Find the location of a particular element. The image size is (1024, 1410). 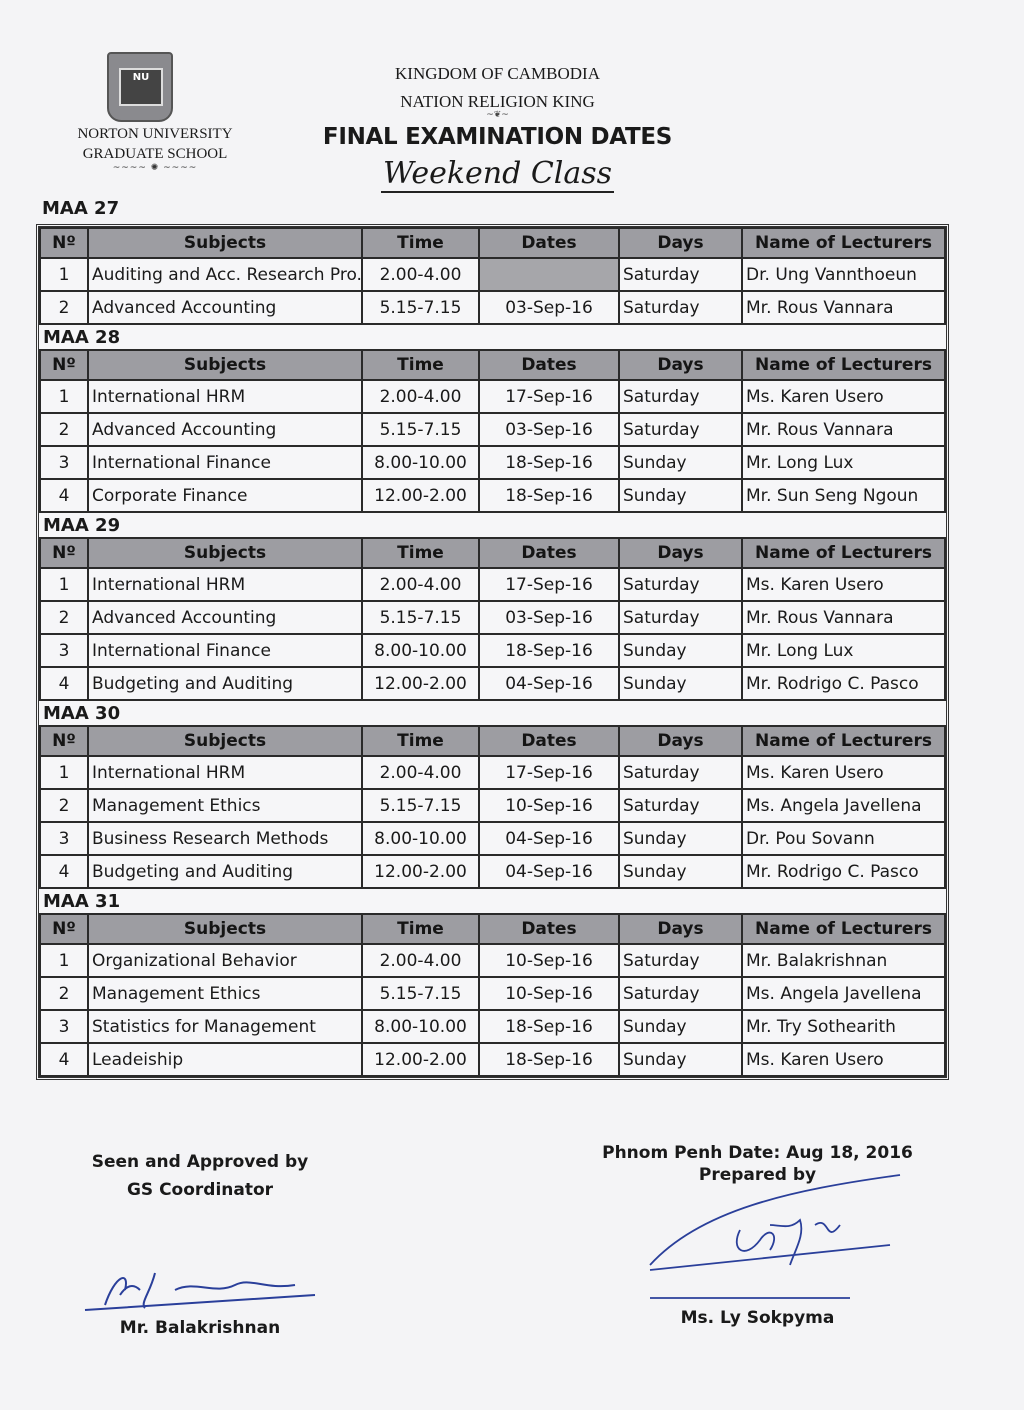

lecturer-cell: Dr. Ung Vannthoeun is located at coordinates (843, 274).